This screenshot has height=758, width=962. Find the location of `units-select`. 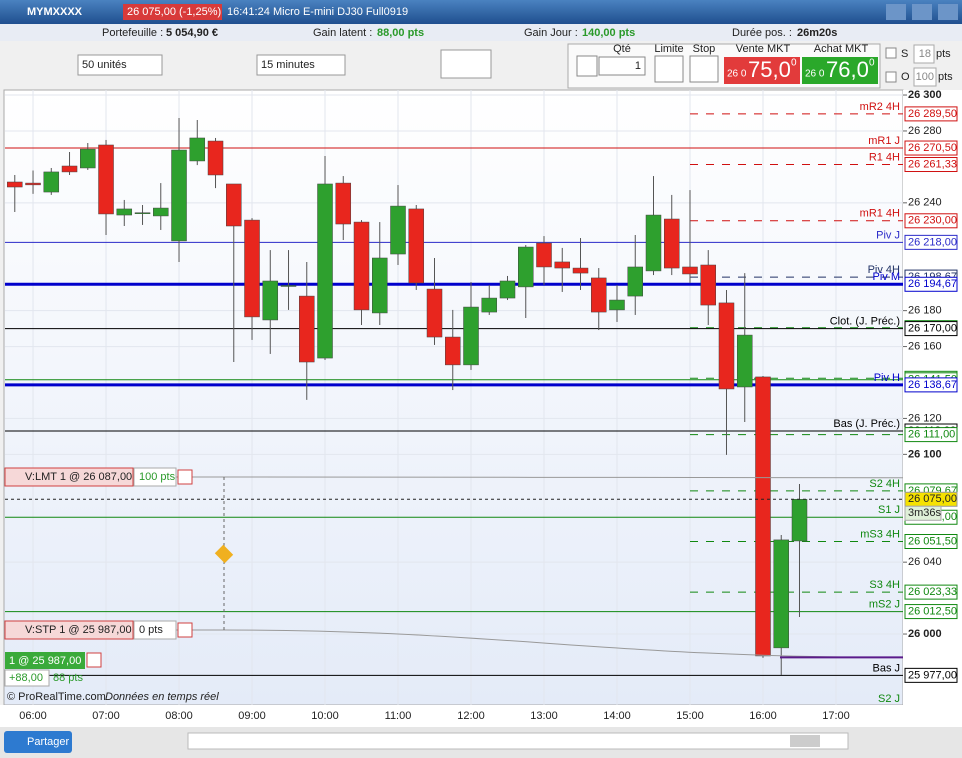

units-select is located at coordinates (120, 65).